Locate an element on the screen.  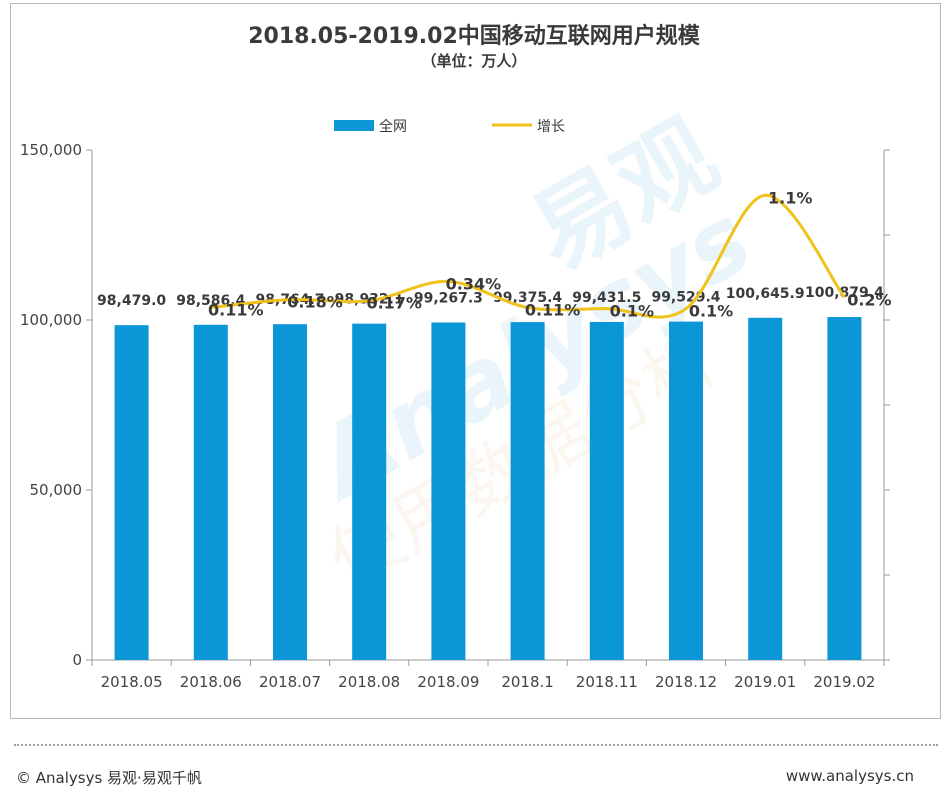
footer-website: www.analysys.cn is located at coordinates (849, 776).